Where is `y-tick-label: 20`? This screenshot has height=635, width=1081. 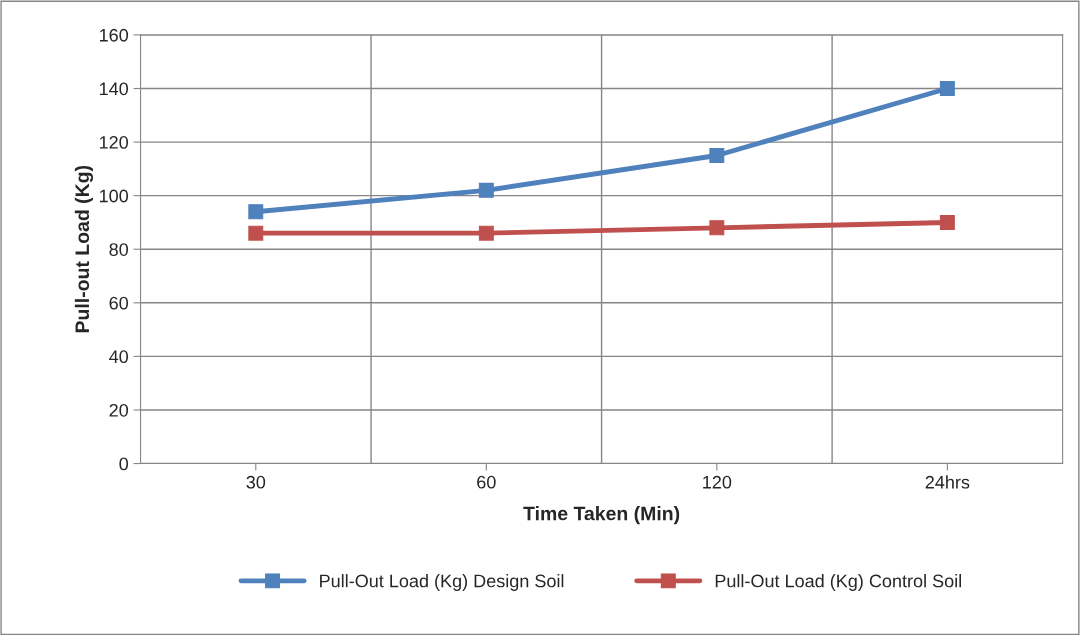
y-tick-label: 20 is located at coordinates (119, 410).